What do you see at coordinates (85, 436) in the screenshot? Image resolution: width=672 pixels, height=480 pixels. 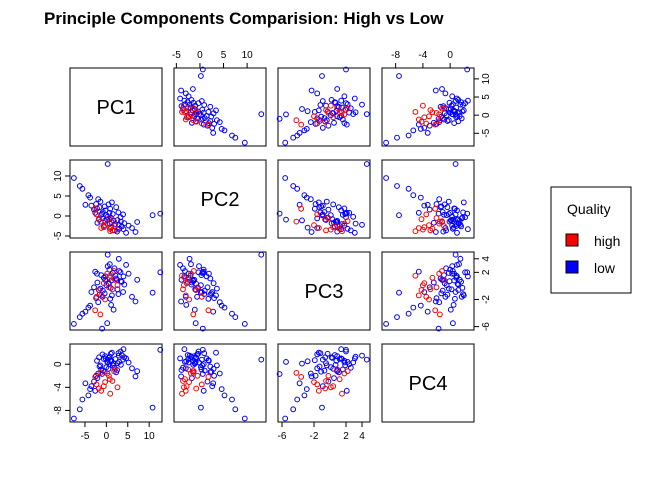 I see `tick-label-bottom-pc1: -5` at bounding box center [85, 436].